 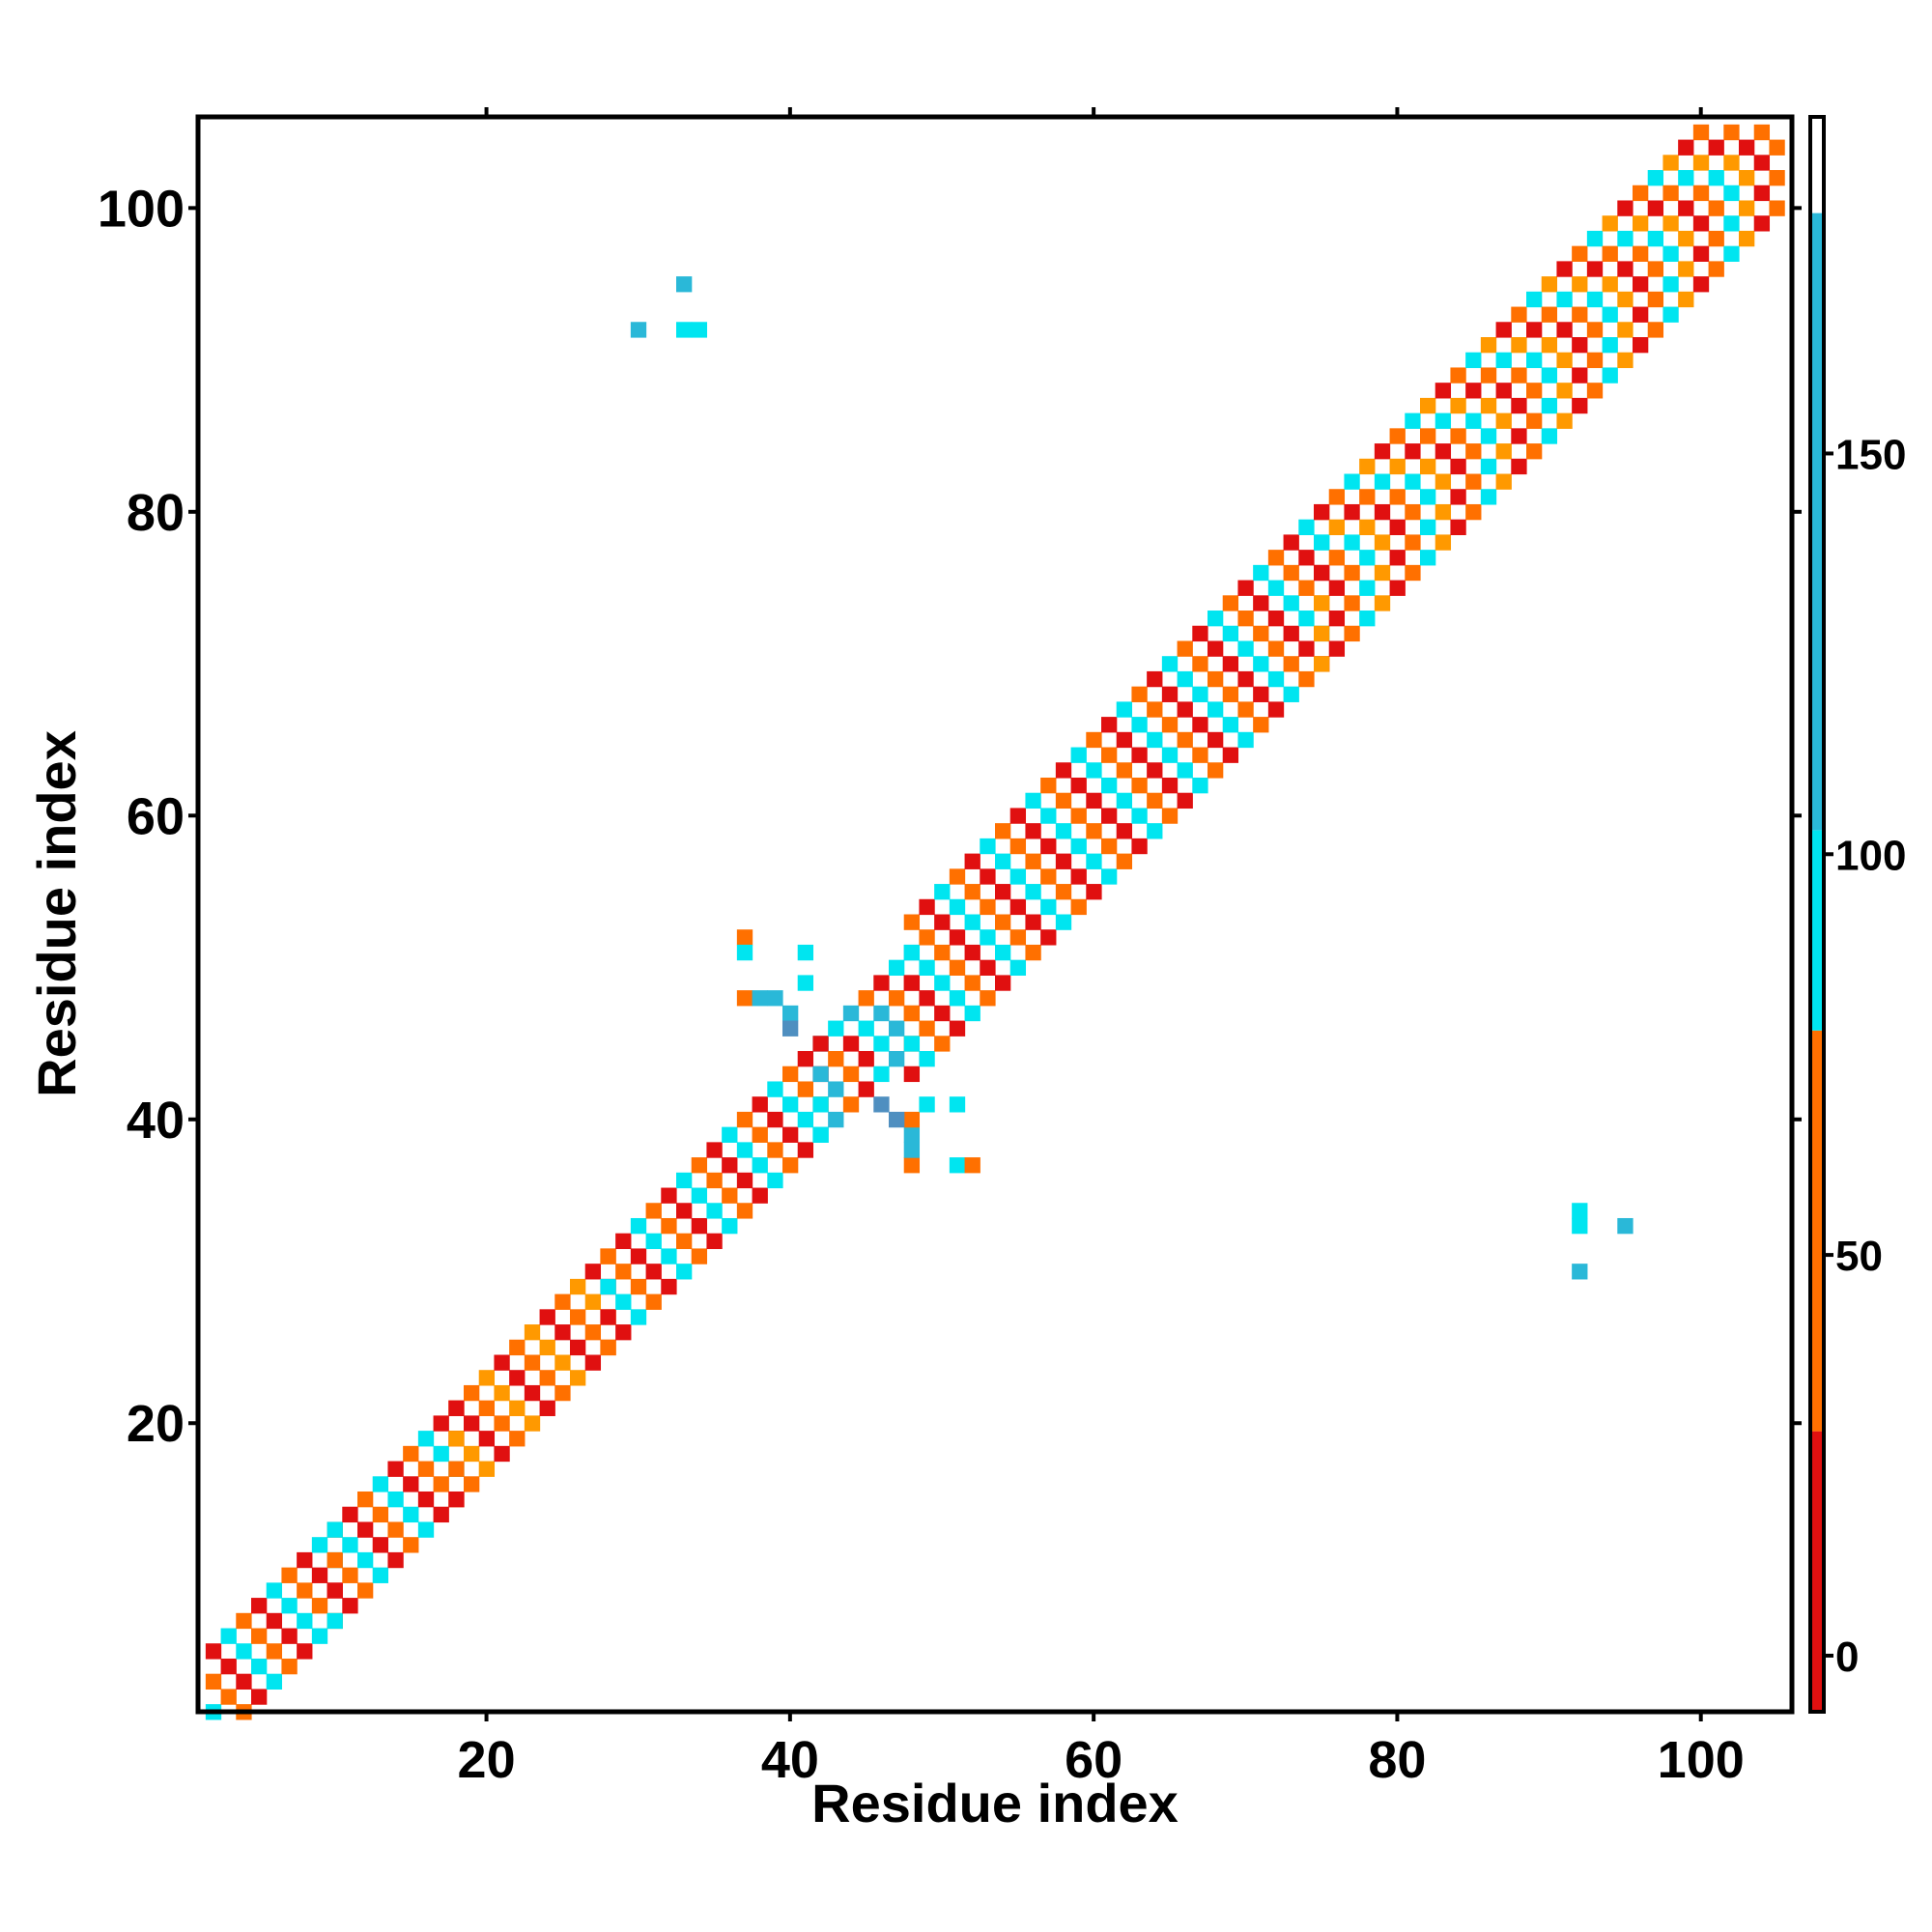 I want to click on x-tick-label: 40, so click(x=790, y=1760).